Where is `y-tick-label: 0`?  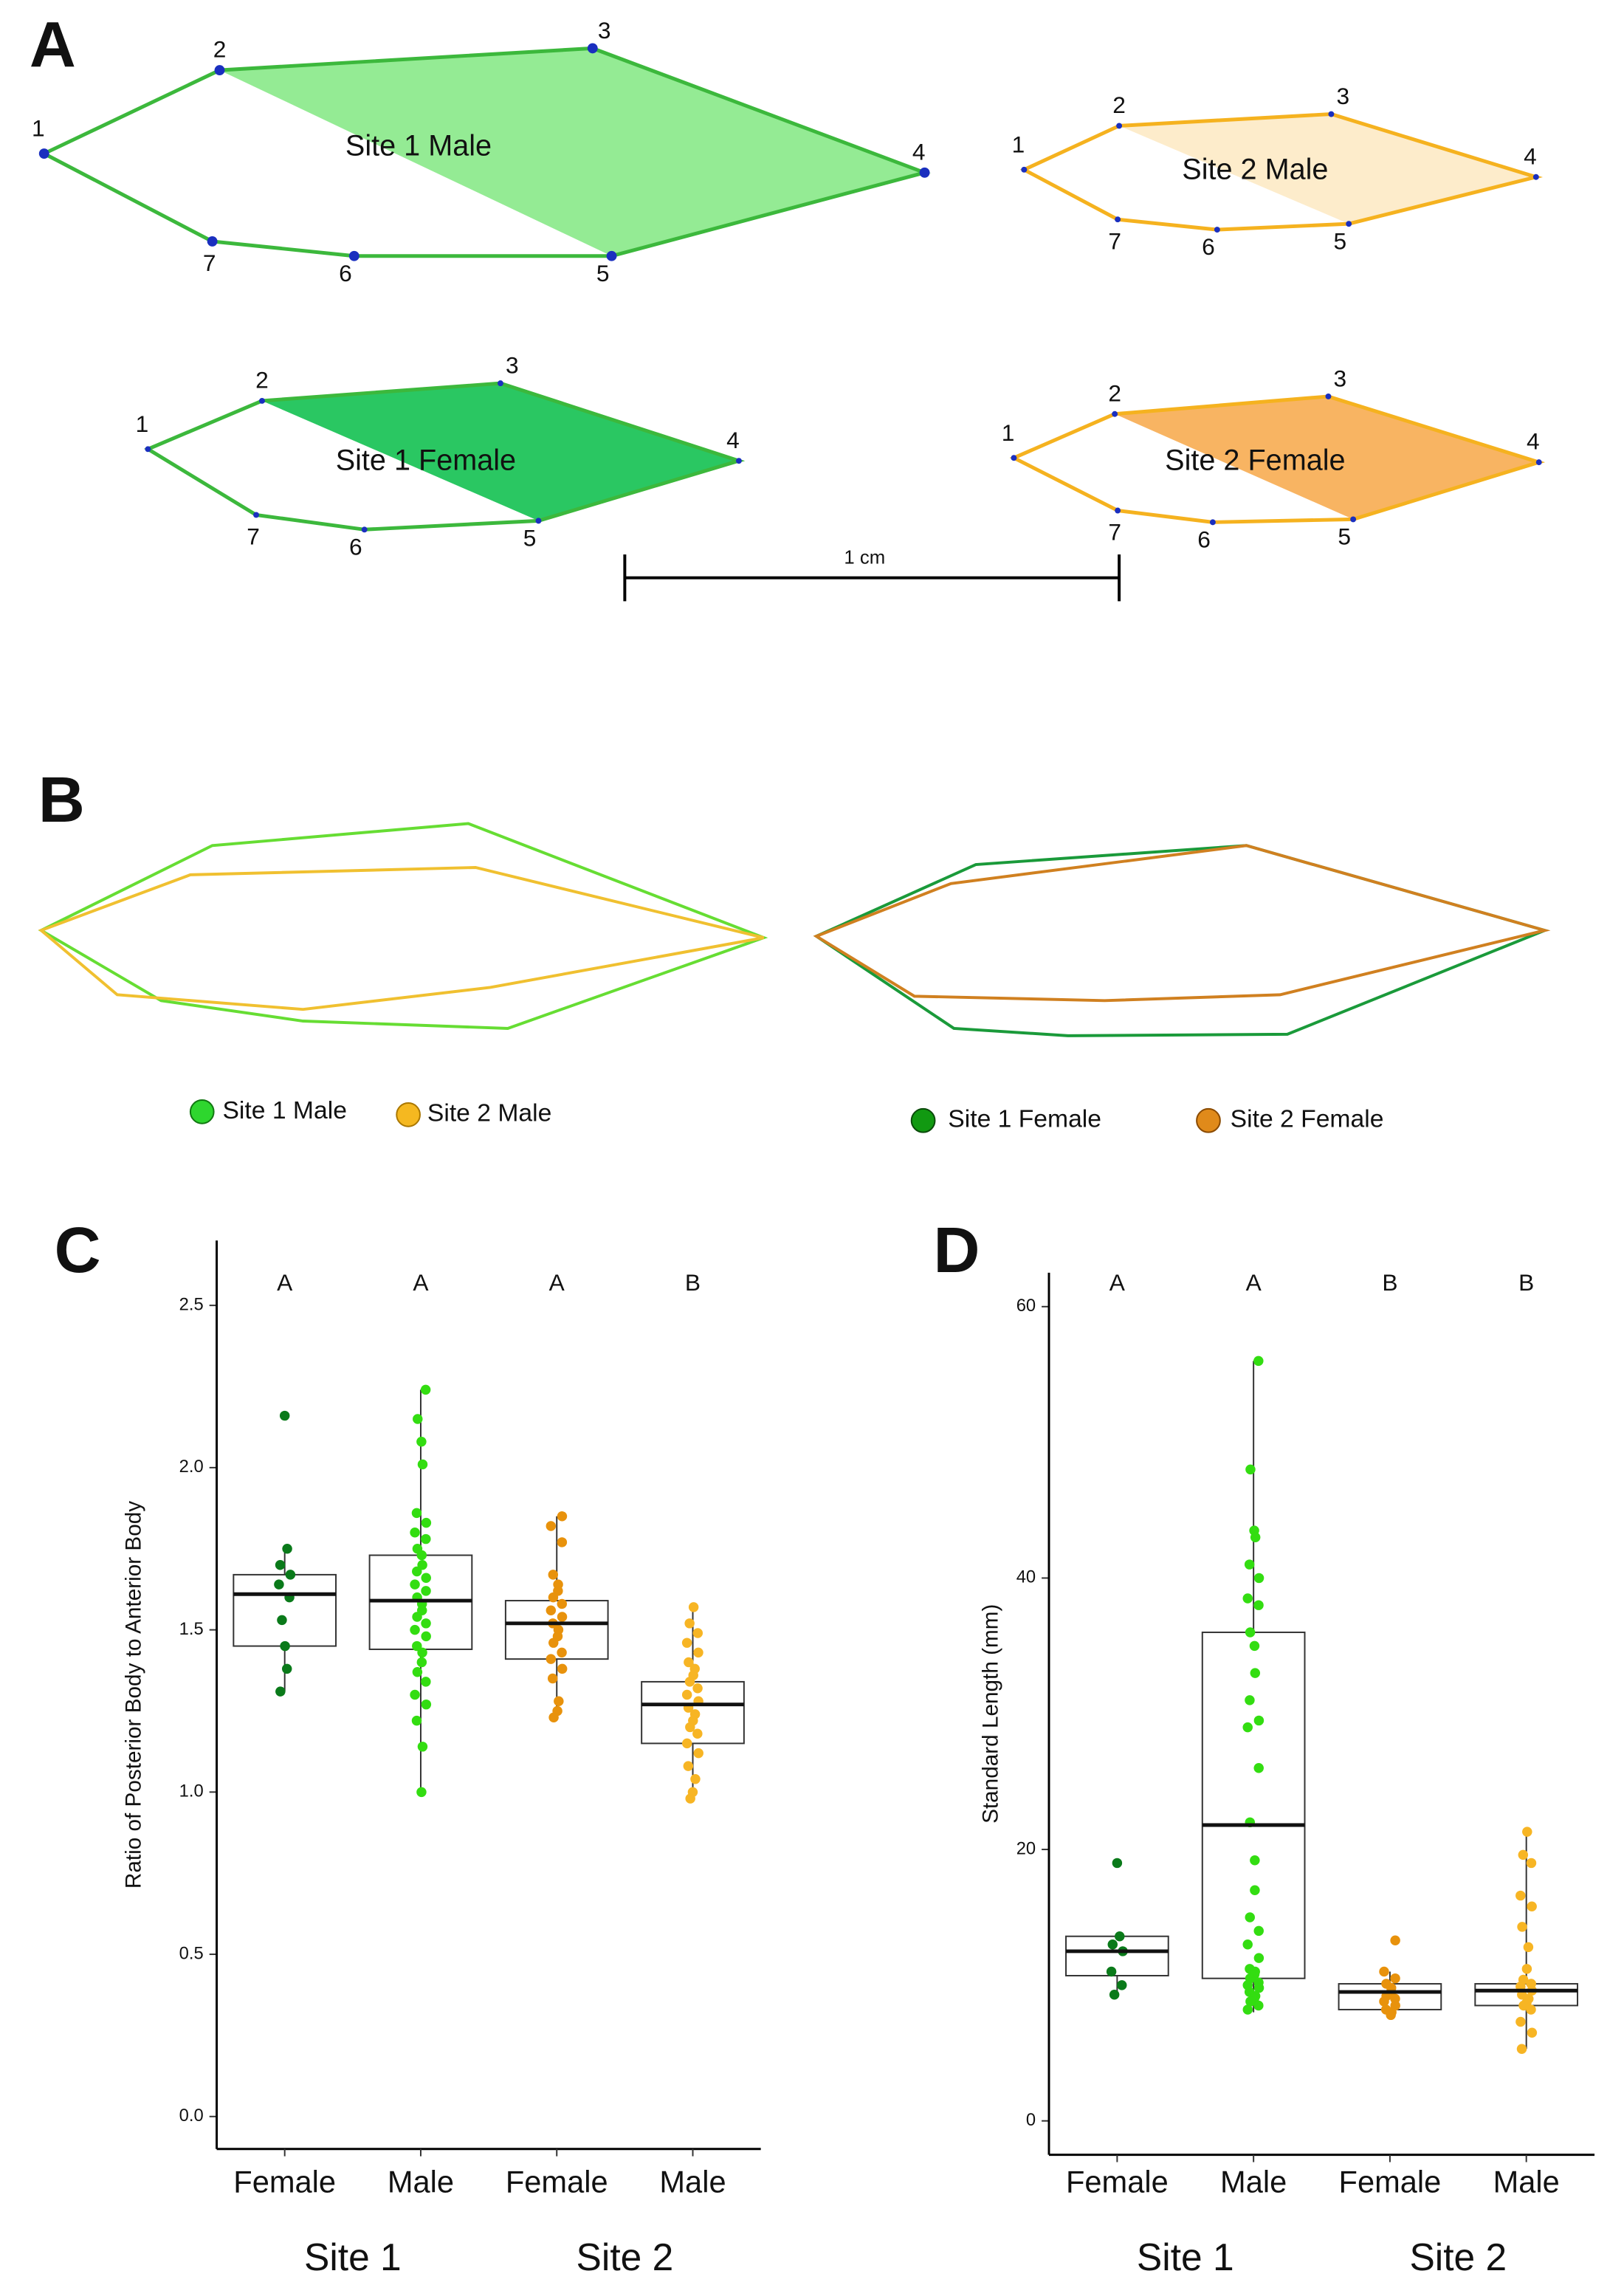 y-tick-label: 0 is located at coordinates (1031, 2120).